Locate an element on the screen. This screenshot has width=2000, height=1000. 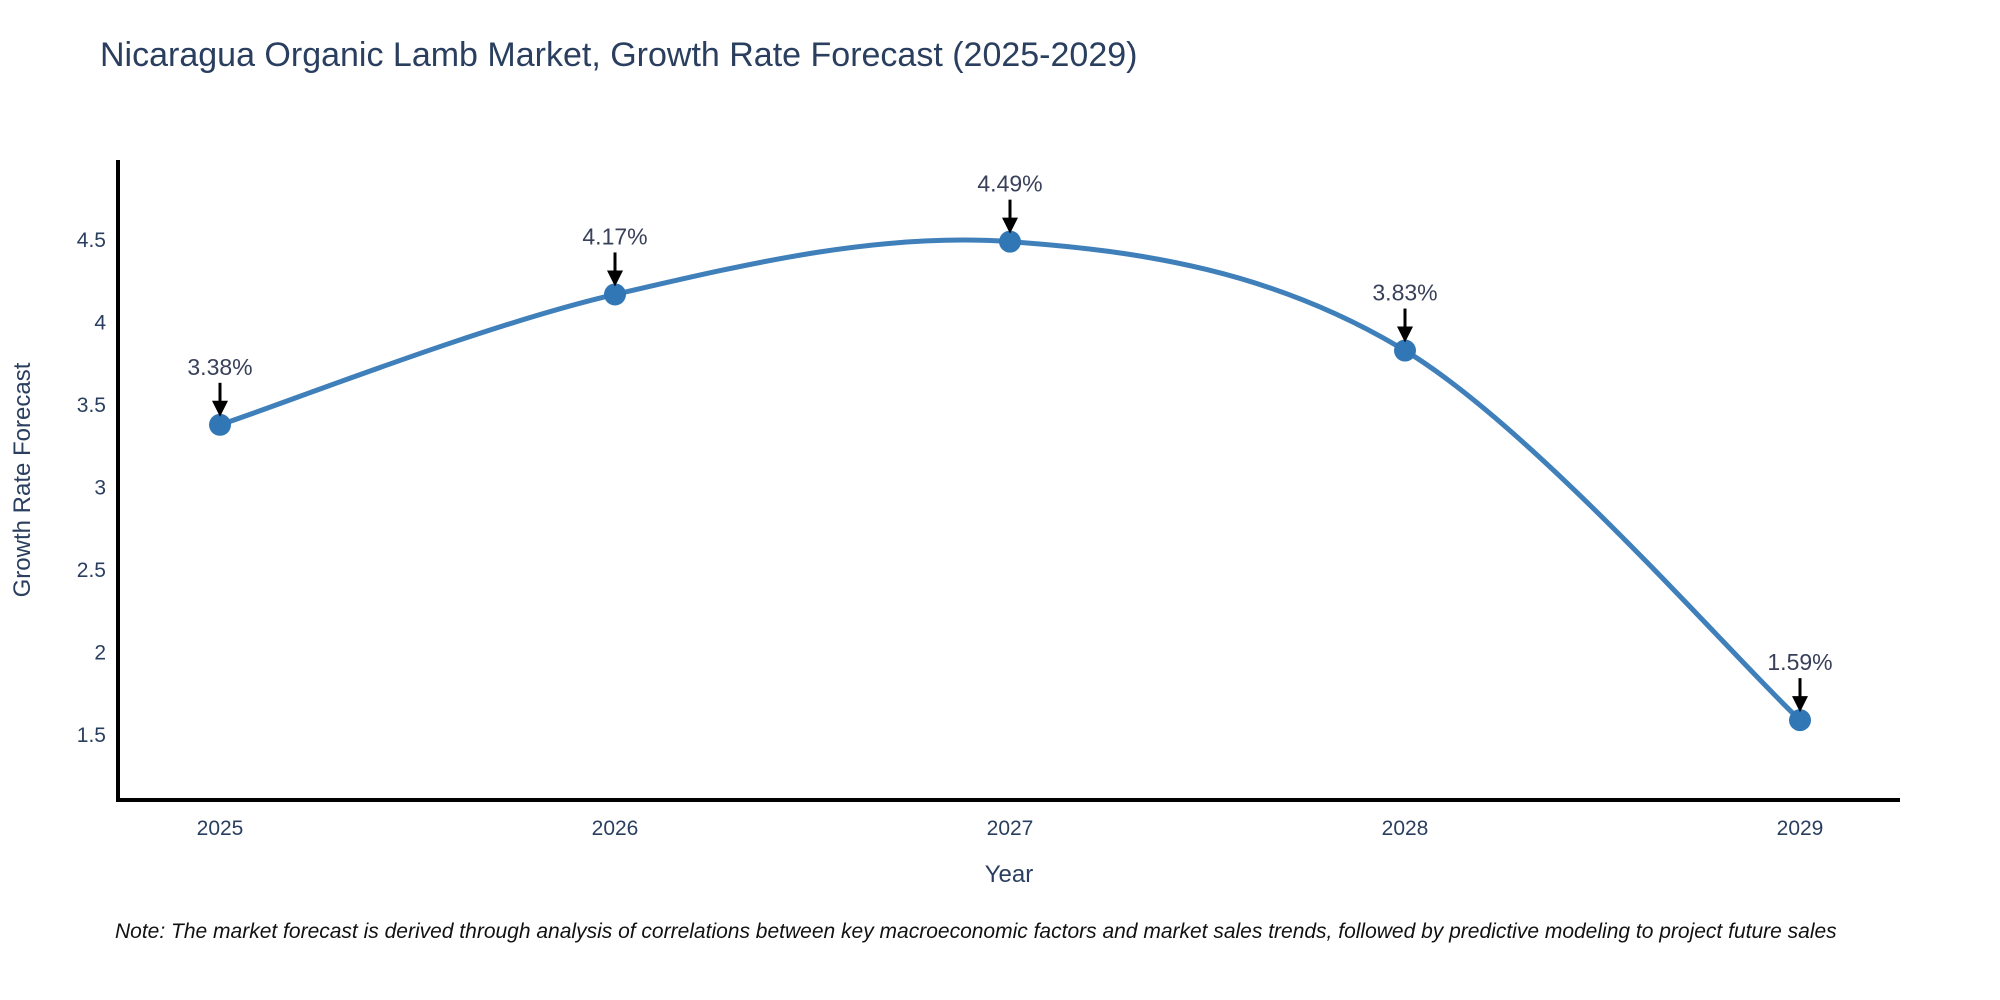
x-axis-title: Year is located at coordinates (1009, 874).